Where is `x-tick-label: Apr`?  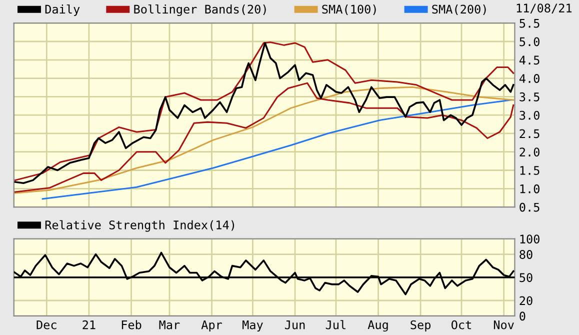 x-tick-label: Apr is located at coordinates (211, 326).